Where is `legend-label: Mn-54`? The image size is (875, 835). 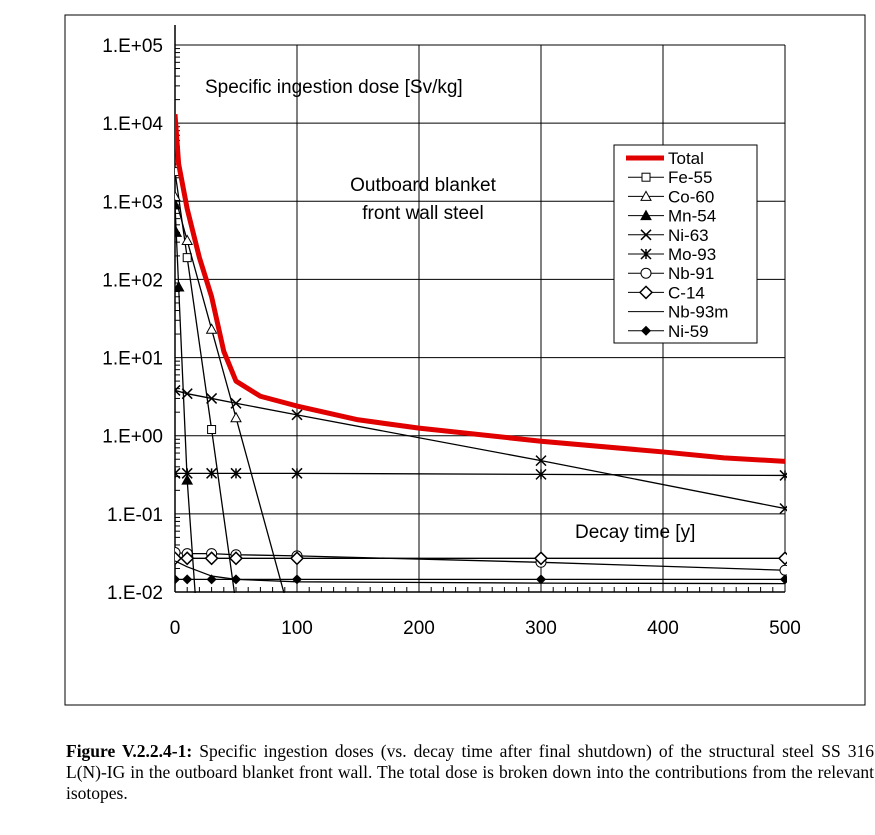 legend-label: Mn-54 is located at coordinates (692, 216).